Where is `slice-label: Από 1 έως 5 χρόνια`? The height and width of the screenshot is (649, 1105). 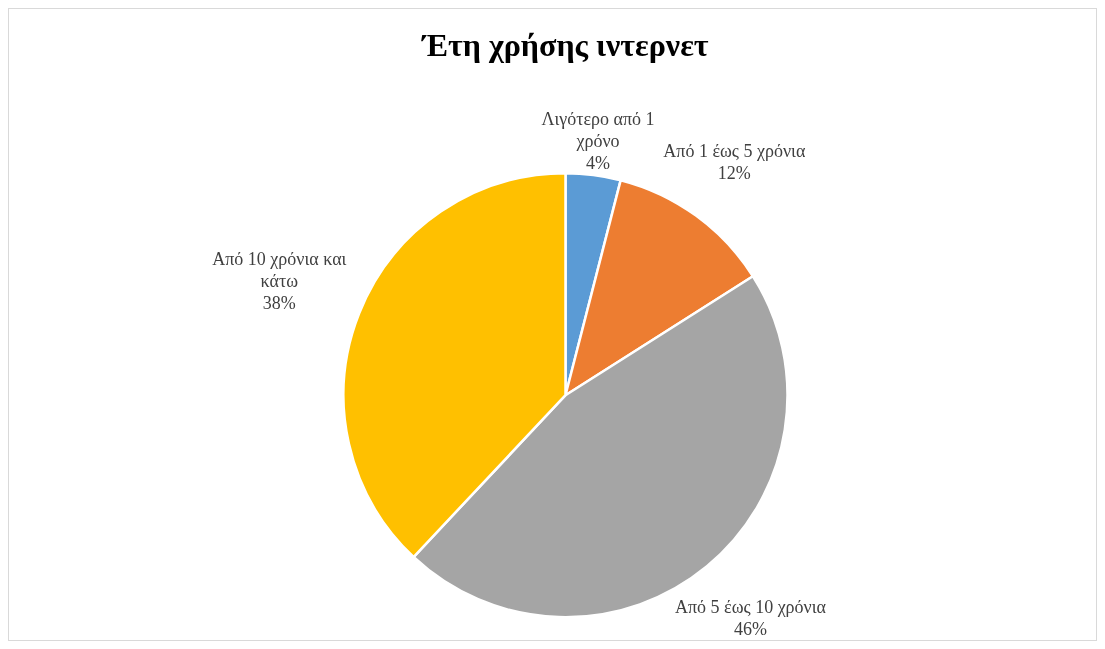
slice-label: Από 1 έως 5 χρόνια is located at coordinates (734, 150).